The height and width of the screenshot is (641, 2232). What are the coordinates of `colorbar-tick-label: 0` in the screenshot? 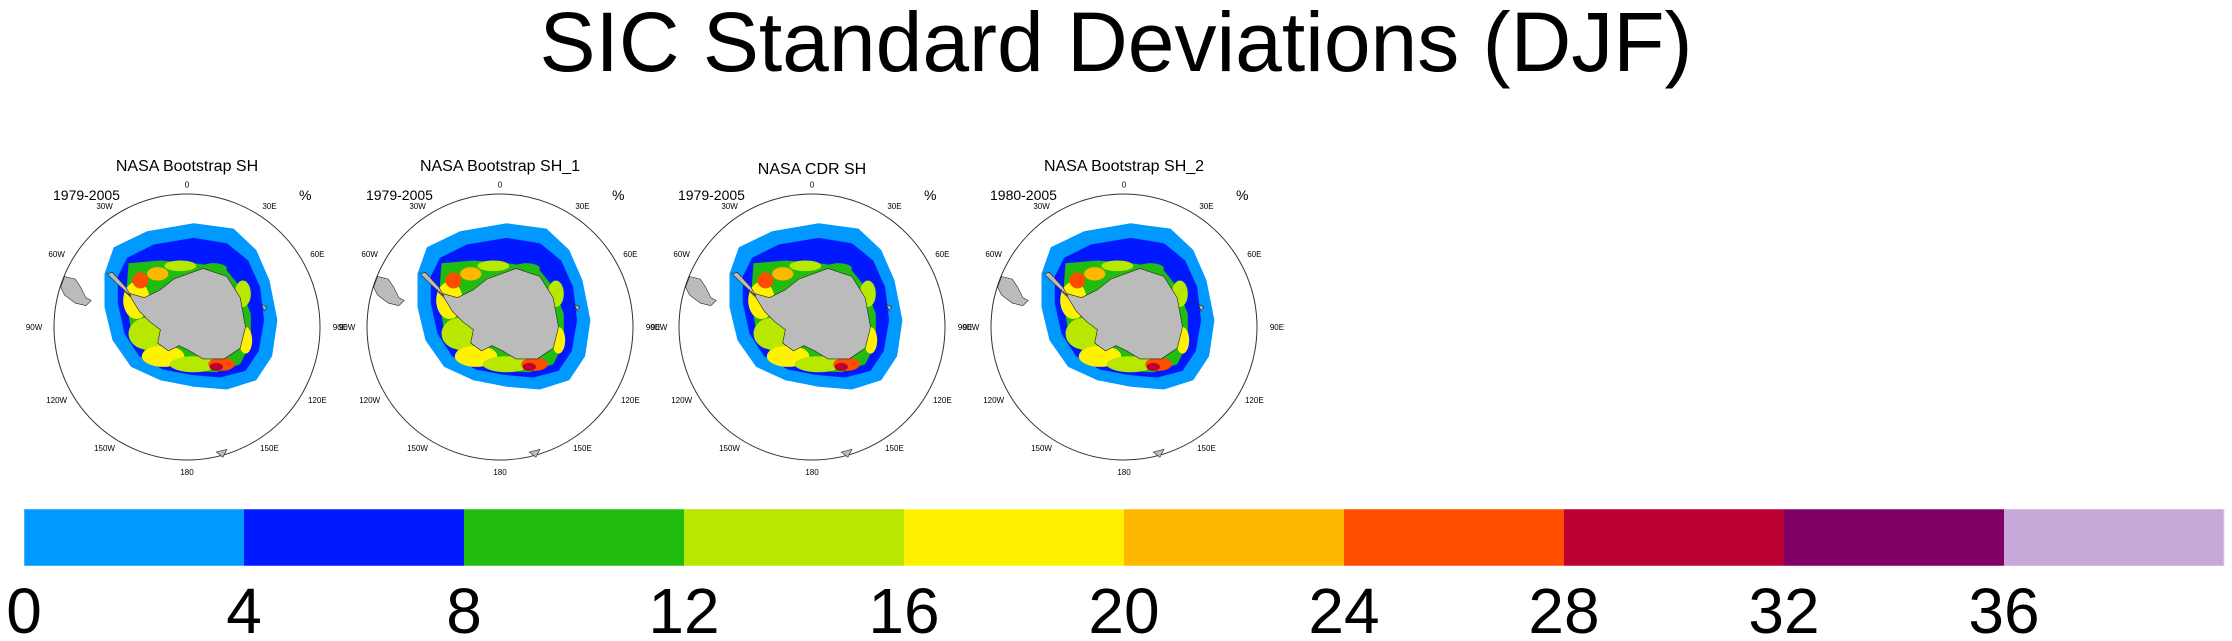 It's located at (24, 608).